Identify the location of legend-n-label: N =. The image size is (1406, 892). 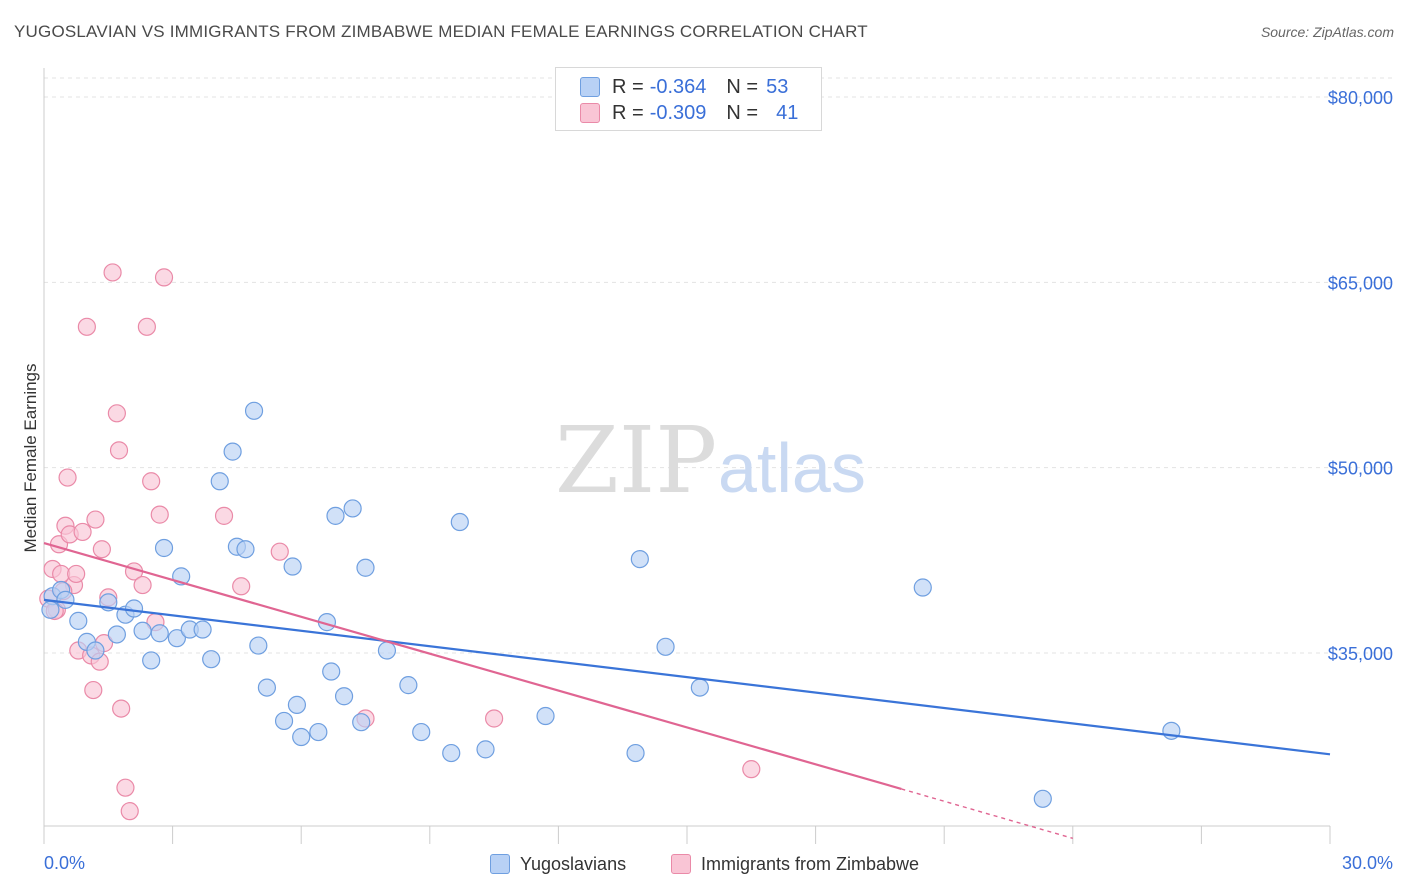
(742, 86).